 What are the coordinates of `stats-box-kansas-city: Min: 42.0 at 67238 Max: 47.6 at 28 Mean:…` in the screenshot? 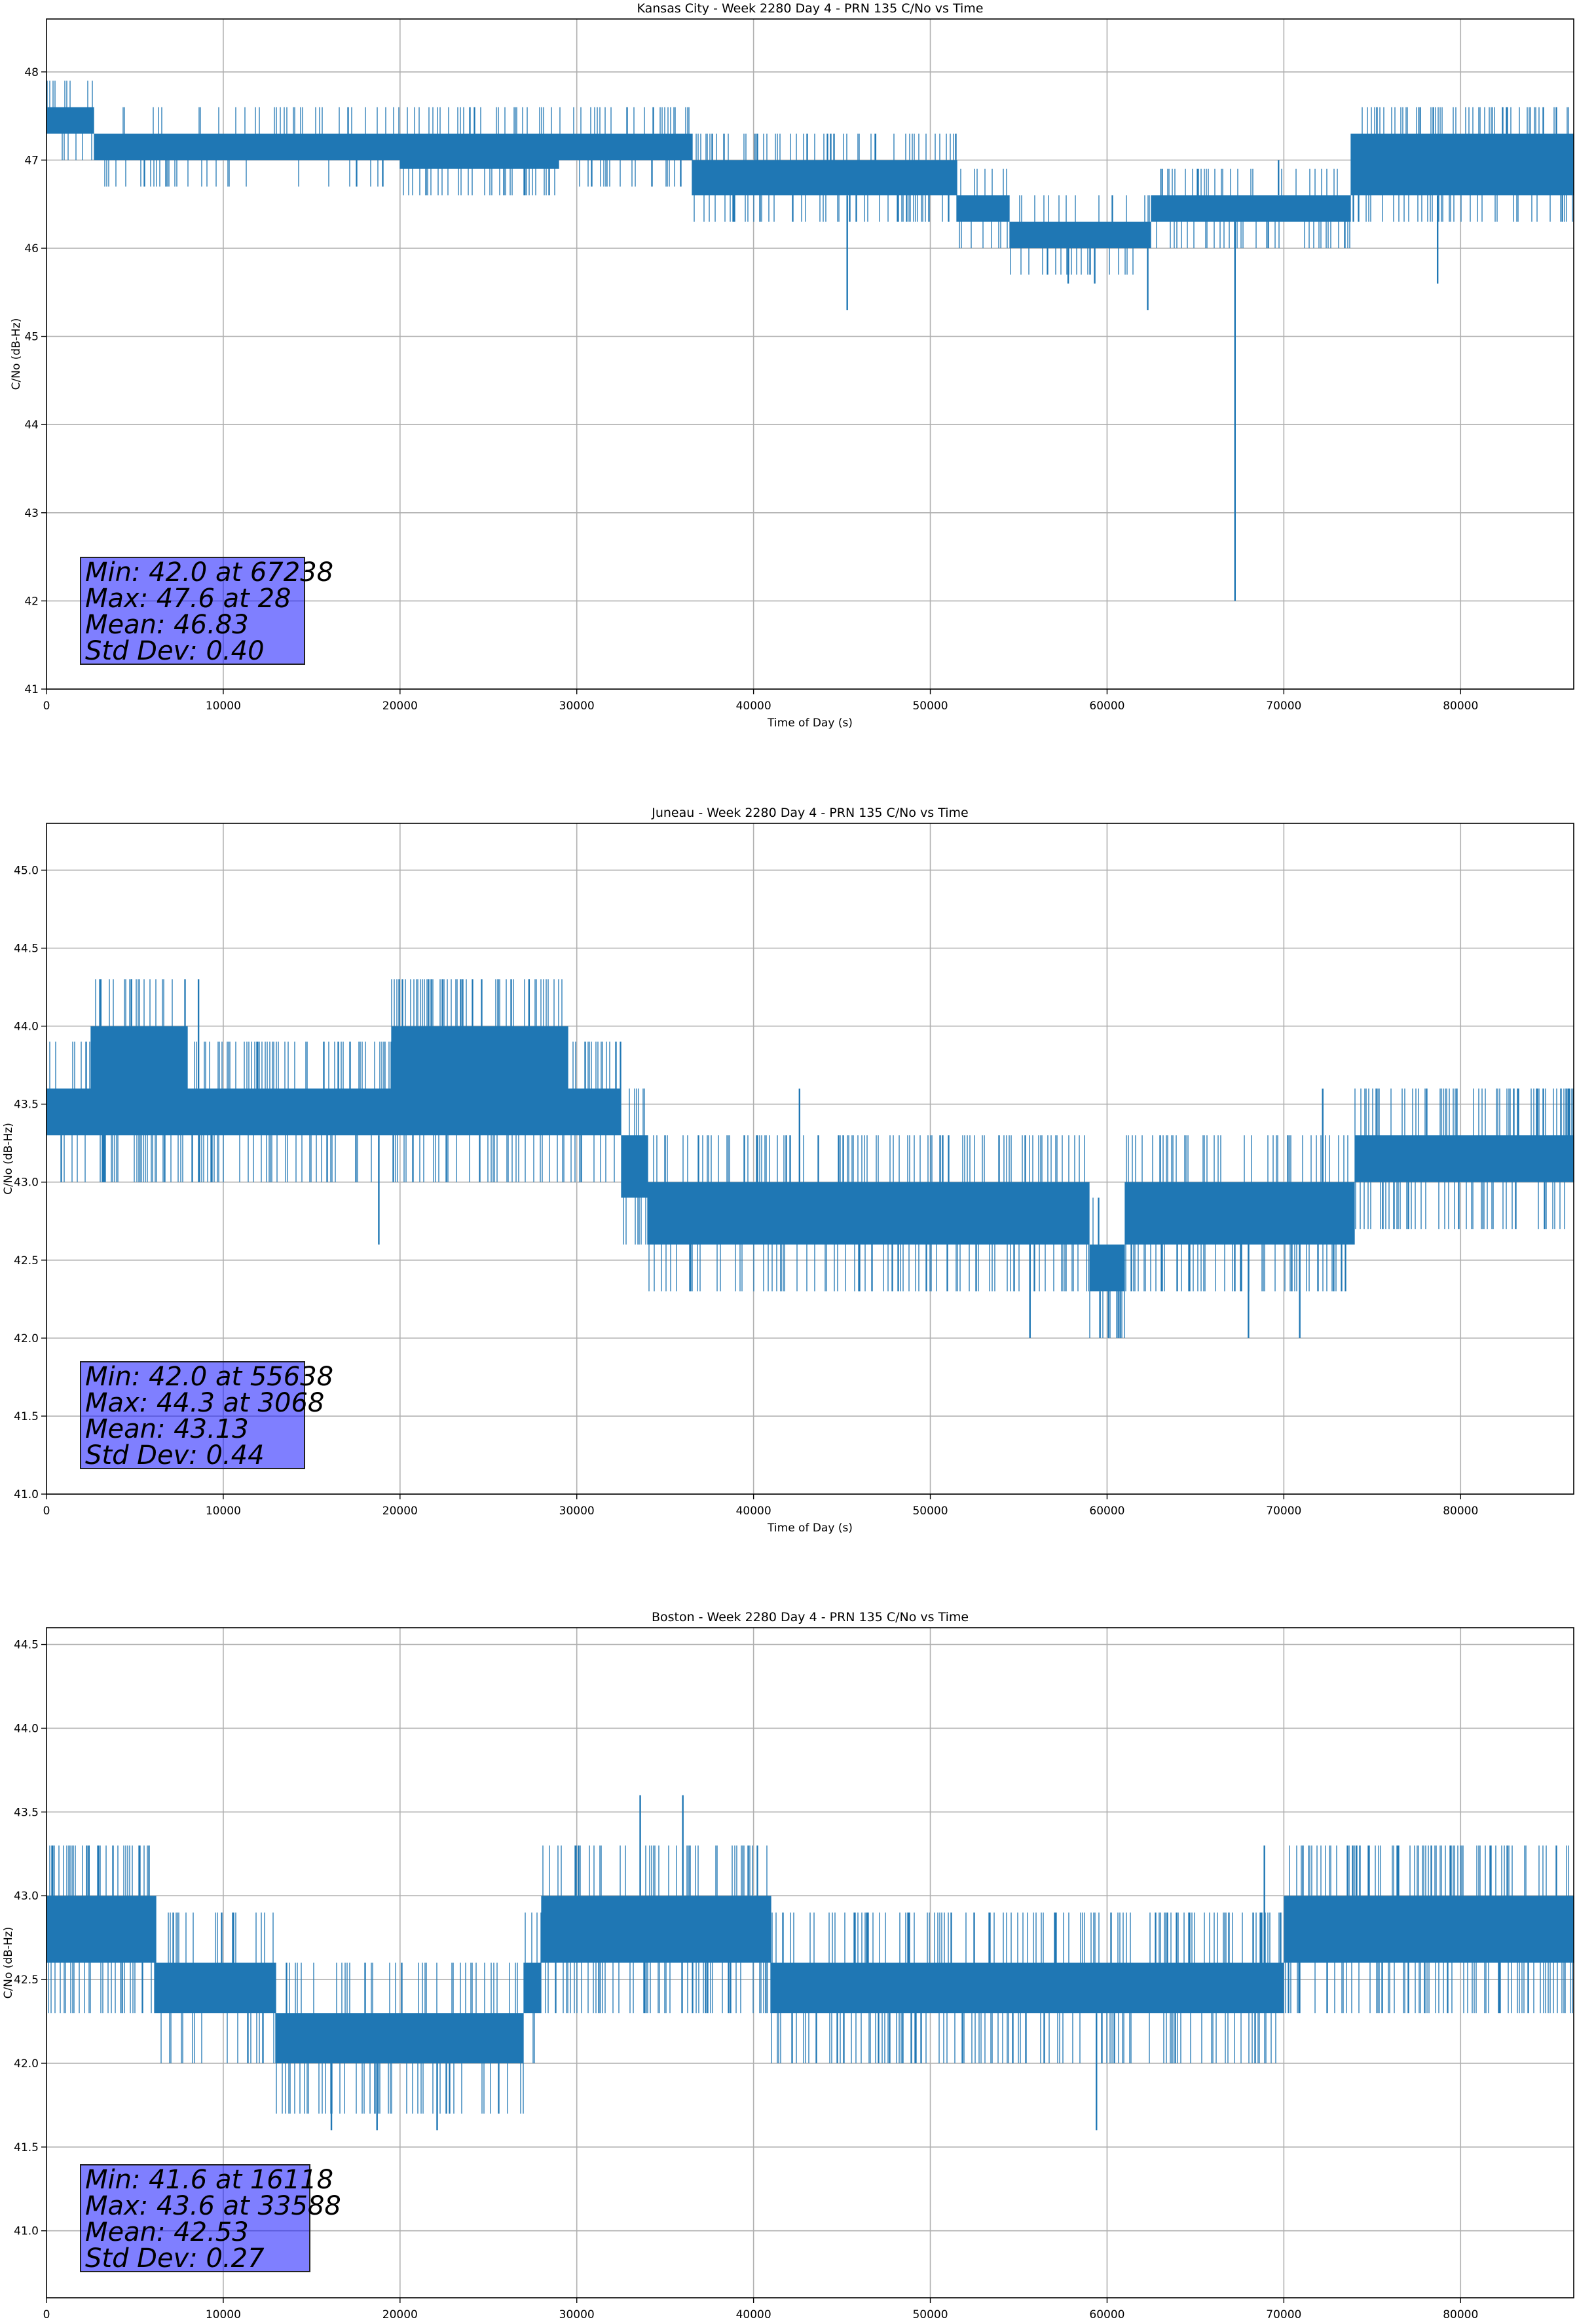 It's located at (207, 611).